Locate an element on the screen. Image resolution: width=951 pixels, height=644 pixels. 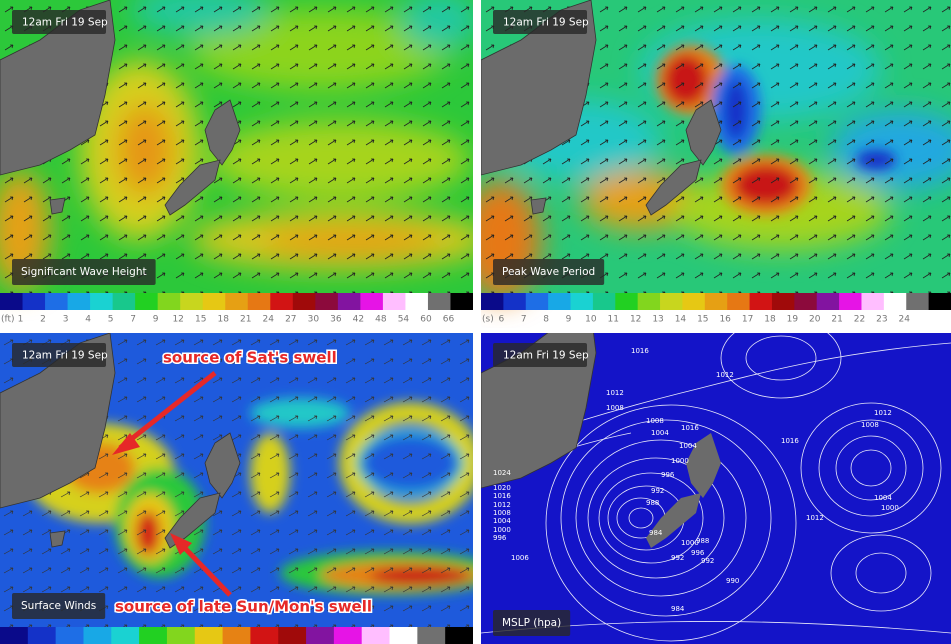
legend-tick-label: 1 is located at coordinates (21, 320).